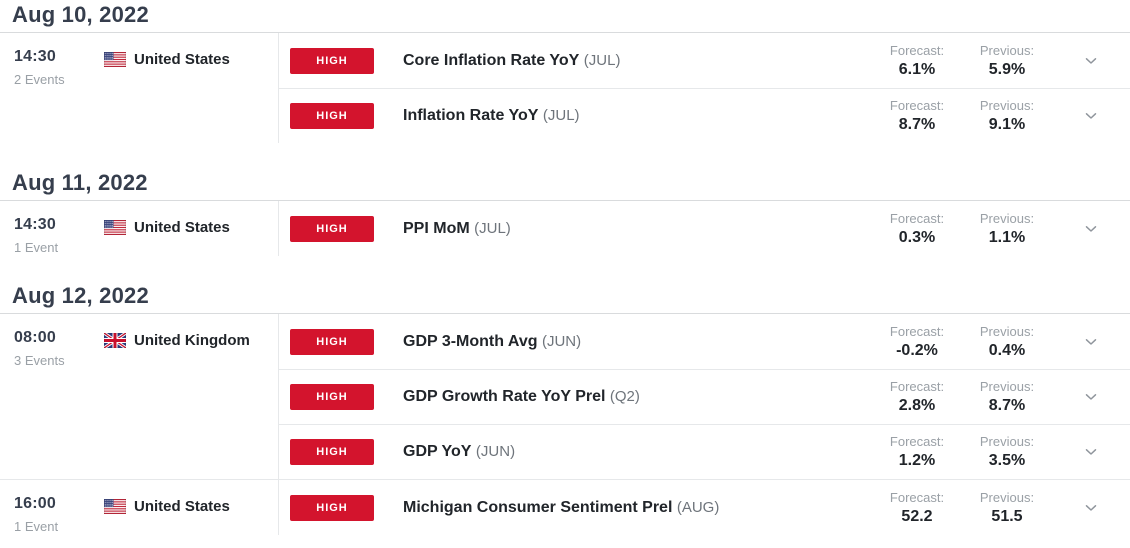 Image resolution: width=1130 pixels, height=548 pixels. I want to click on event-title-text: PPI MoM, so click(436, 228).